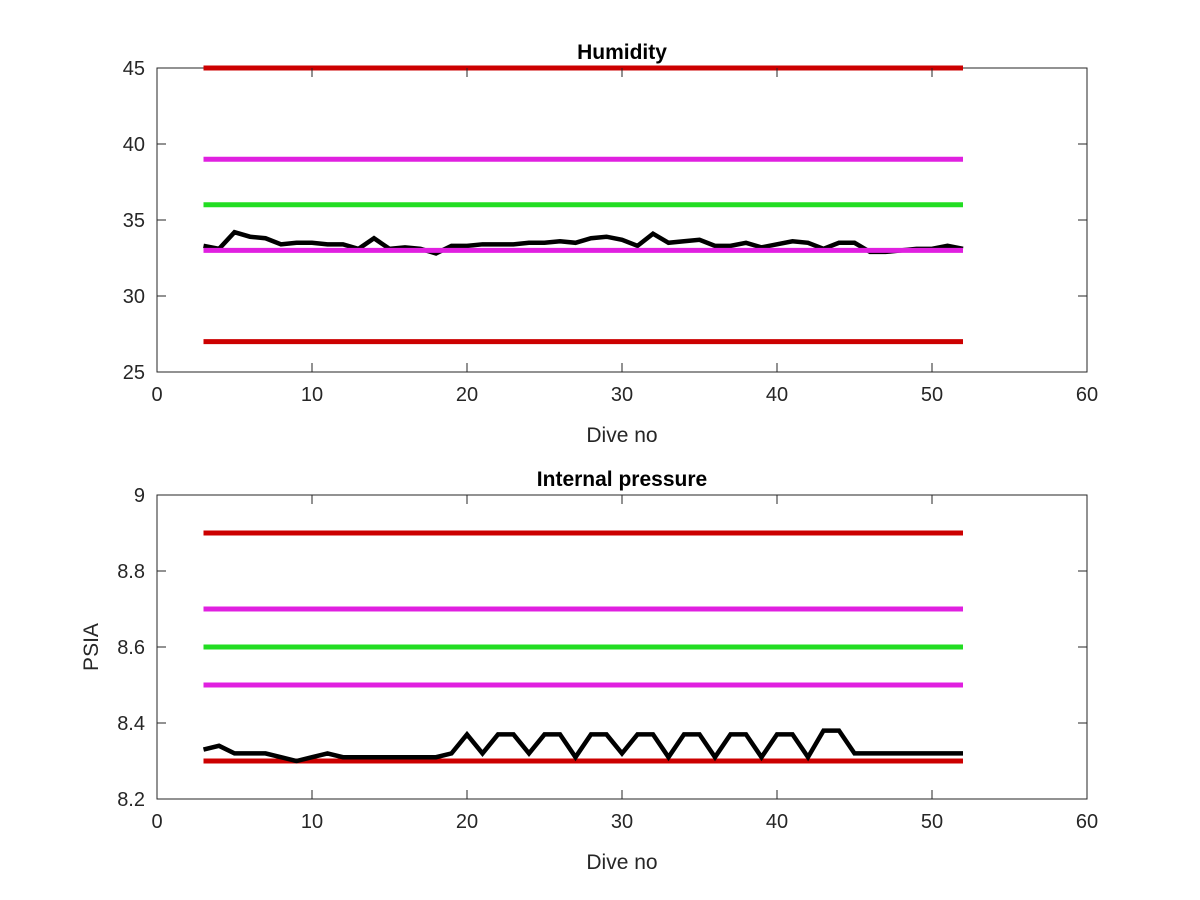 Image resolution: width=1200 pixels, height=900 pixels. Describe the element at coordinates (134, 69) in the screenshot. I see `y-tick-label: 45` at that location.